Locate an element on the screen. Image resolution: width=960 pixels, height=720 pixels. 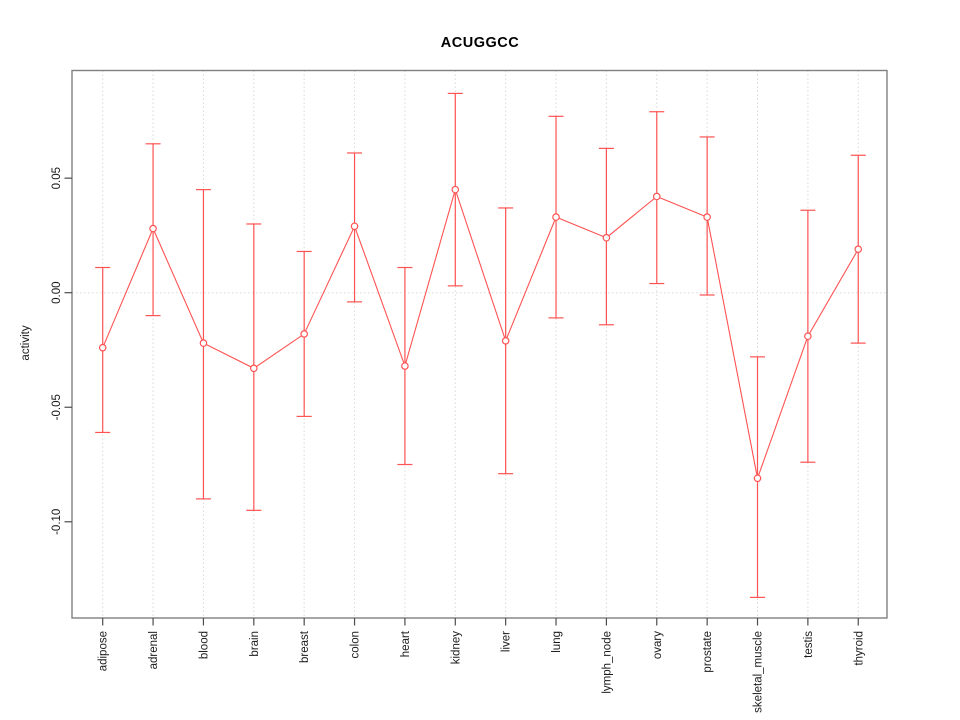
x-tick-label: adrenal is located at coordinates (154, 650).